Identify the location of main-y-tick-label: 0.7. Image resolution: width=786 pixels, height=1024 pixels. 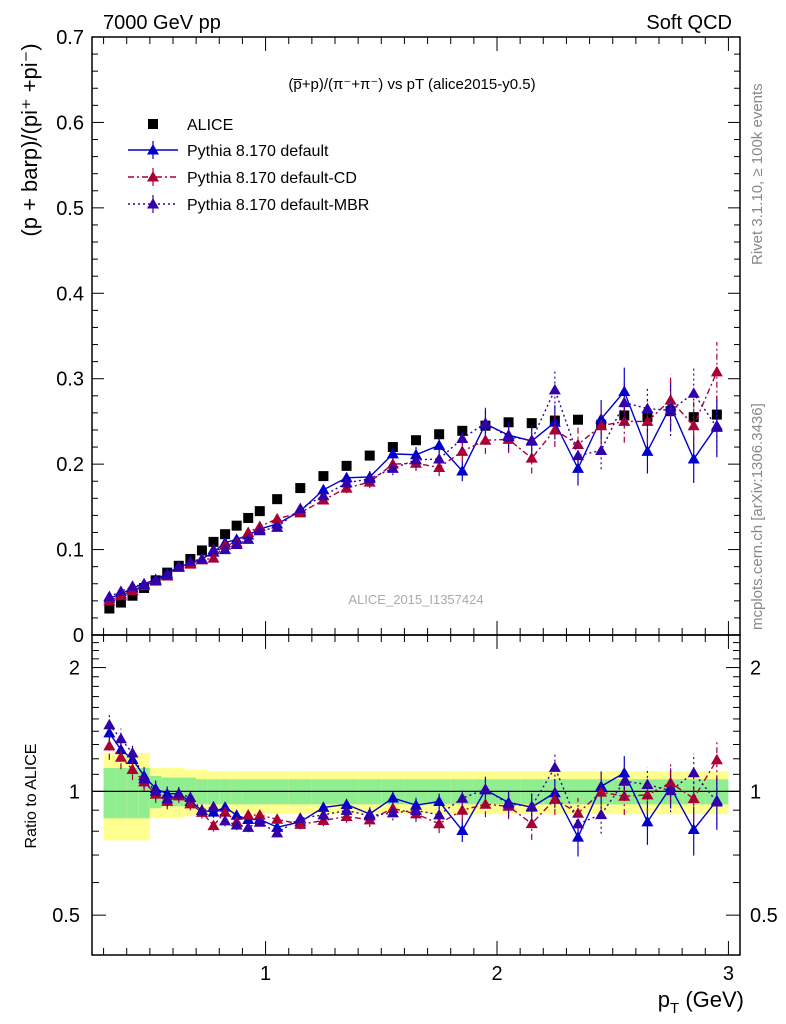
(70, 38).